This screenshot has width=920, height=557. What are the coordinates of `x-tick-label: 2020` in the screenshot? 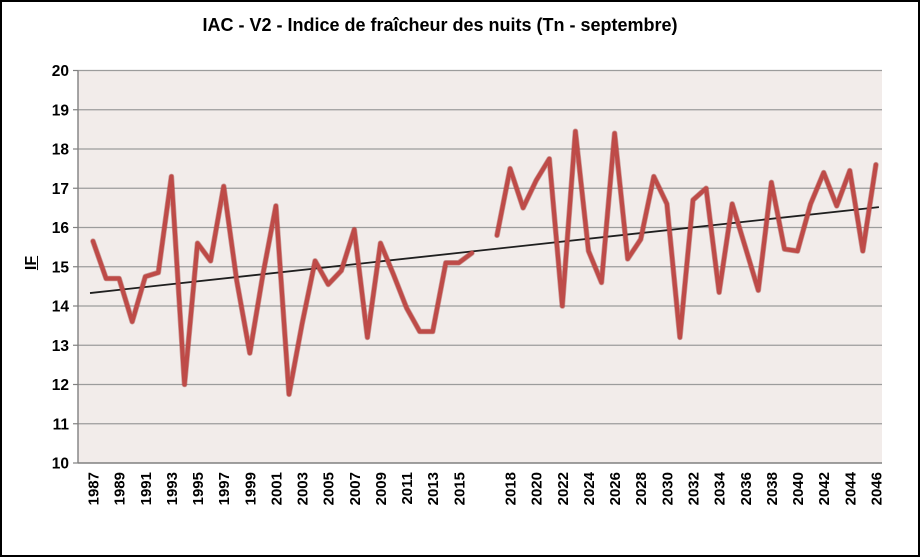 It's located at (537, 488).